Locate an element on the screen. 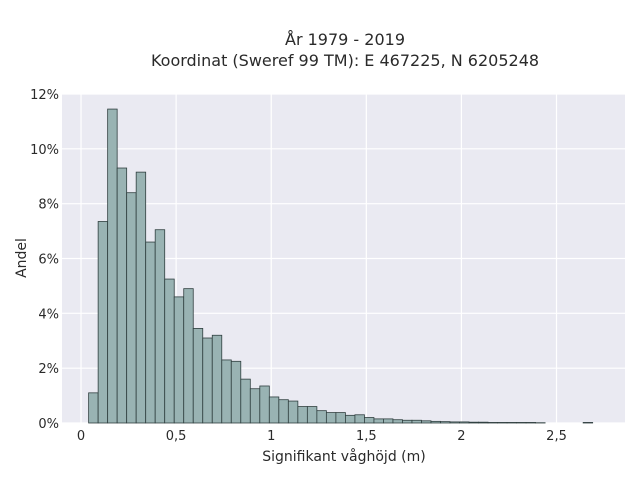  x-tick-label: 2,5 is located at coordinates (556, 436).